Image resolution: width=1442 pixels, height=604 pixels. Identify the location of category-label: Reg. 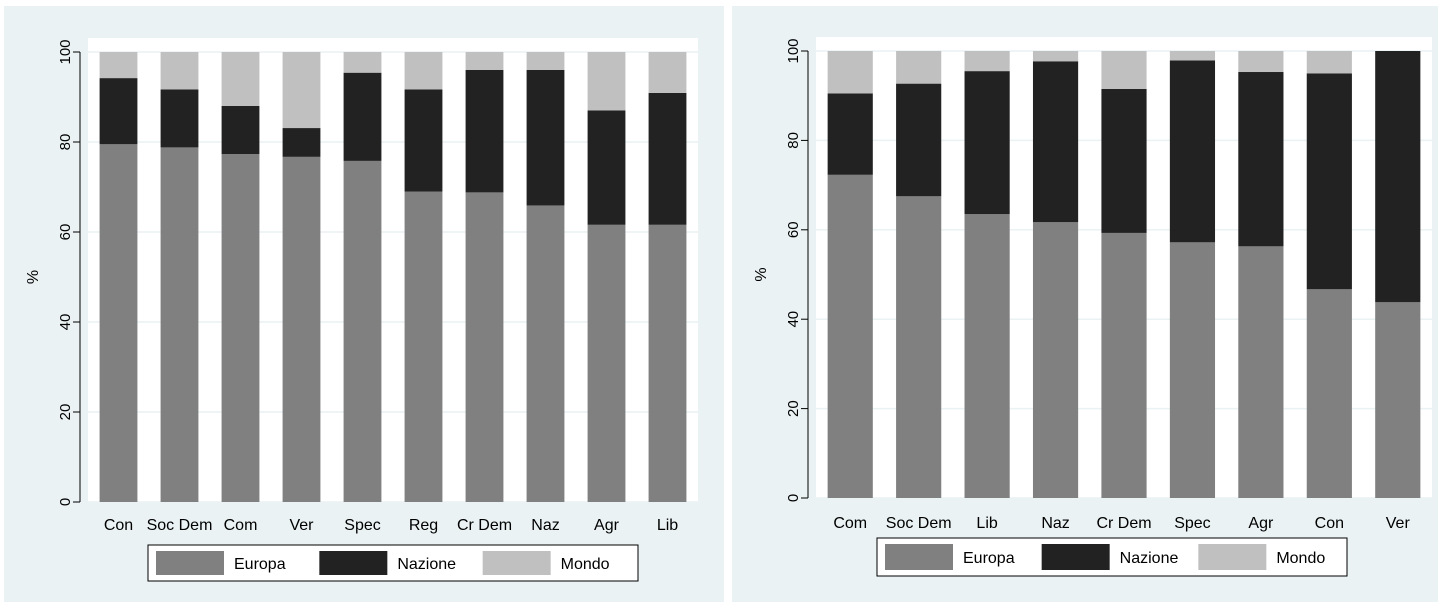
(423, 525).